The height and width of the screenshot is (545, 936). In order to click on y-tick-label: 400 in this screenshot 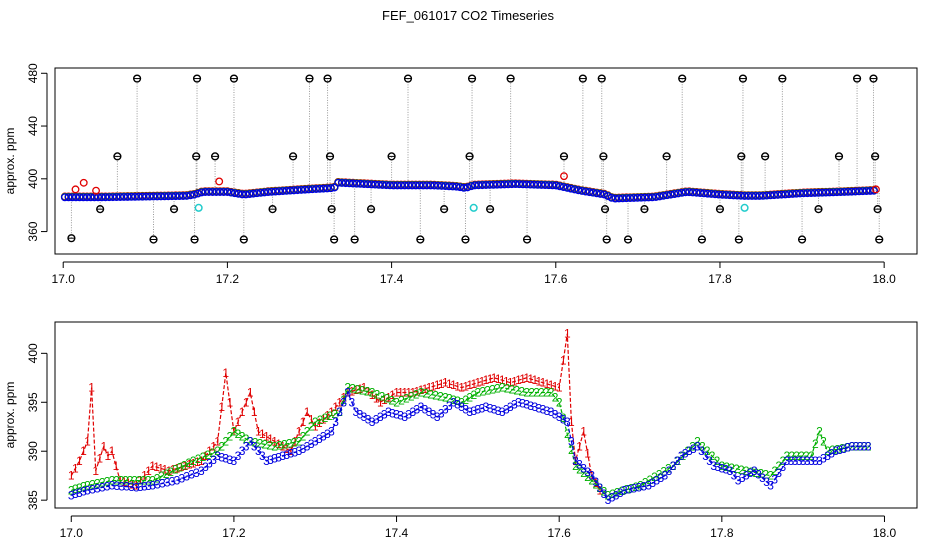, I will do `click(33, 178)`.